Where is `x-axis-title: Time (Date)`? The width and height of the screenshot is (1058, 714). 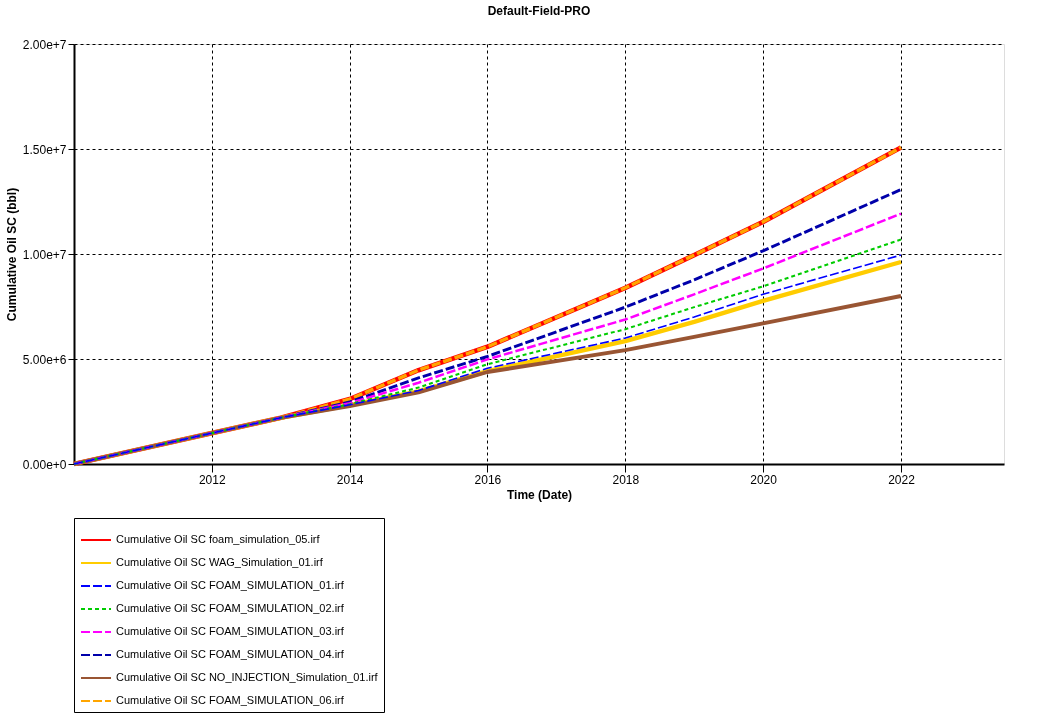 x-axis-title: Time (Date) is located at coordinates (539, 494).